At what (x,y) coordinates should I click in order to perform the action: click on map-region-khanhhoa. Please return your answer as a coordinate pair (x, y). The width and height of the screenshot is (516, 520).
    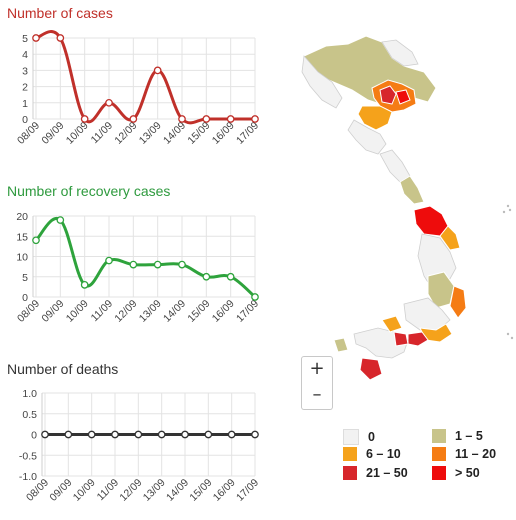
    Looking at the image, I should click on (458, 302).